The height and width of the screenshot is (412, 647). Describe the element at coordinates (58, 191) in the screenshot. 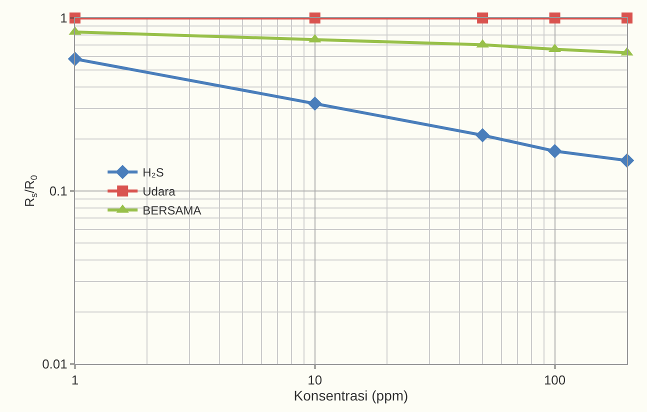

I see `y-tick-label: 0.1` at that location.